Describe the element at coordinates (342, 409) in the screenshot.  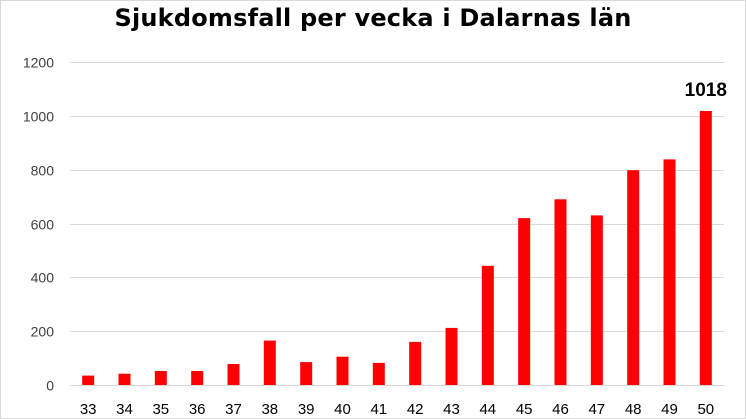
I see `x-tick-label-40: 40` at that location.